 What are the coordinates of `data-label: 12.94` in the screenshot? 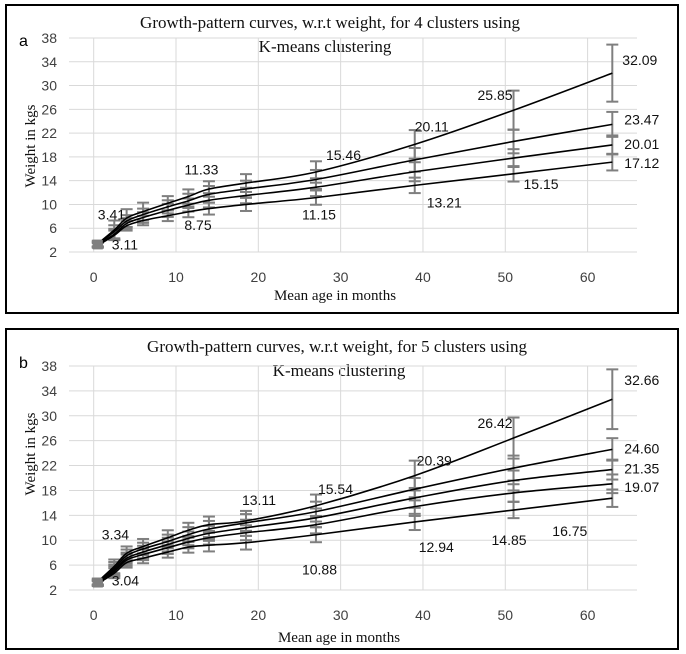 It's located at (436, 547).